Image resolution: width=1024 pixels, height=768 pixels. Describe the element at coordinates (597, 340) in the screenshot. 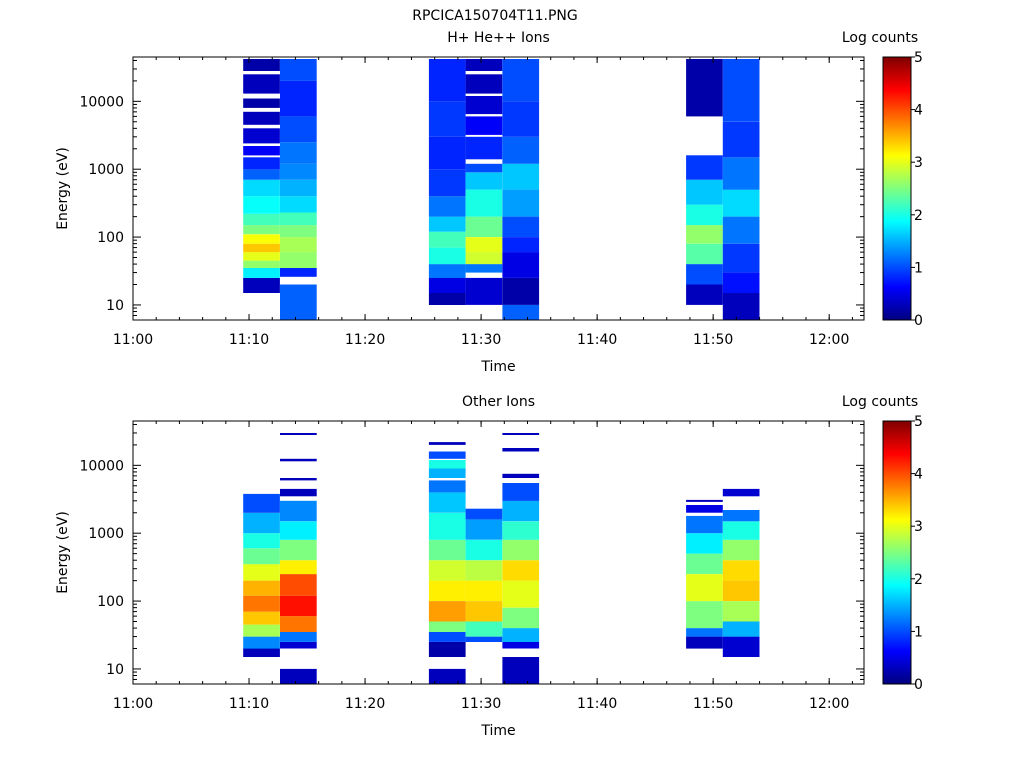

I see `x-tick-label: 11:40` at that location.